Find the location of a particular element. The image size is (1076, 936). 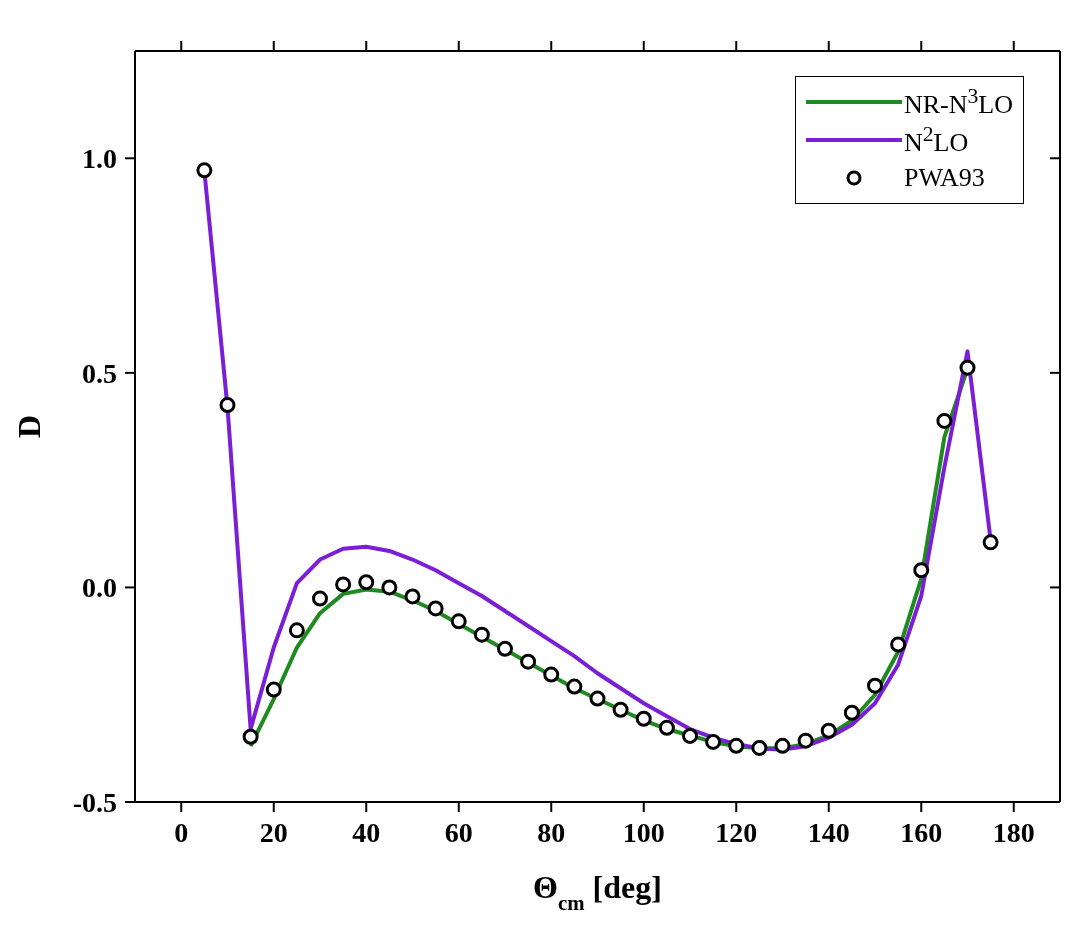

x-tick-label: 180 is located at coordinates (1013, 832).